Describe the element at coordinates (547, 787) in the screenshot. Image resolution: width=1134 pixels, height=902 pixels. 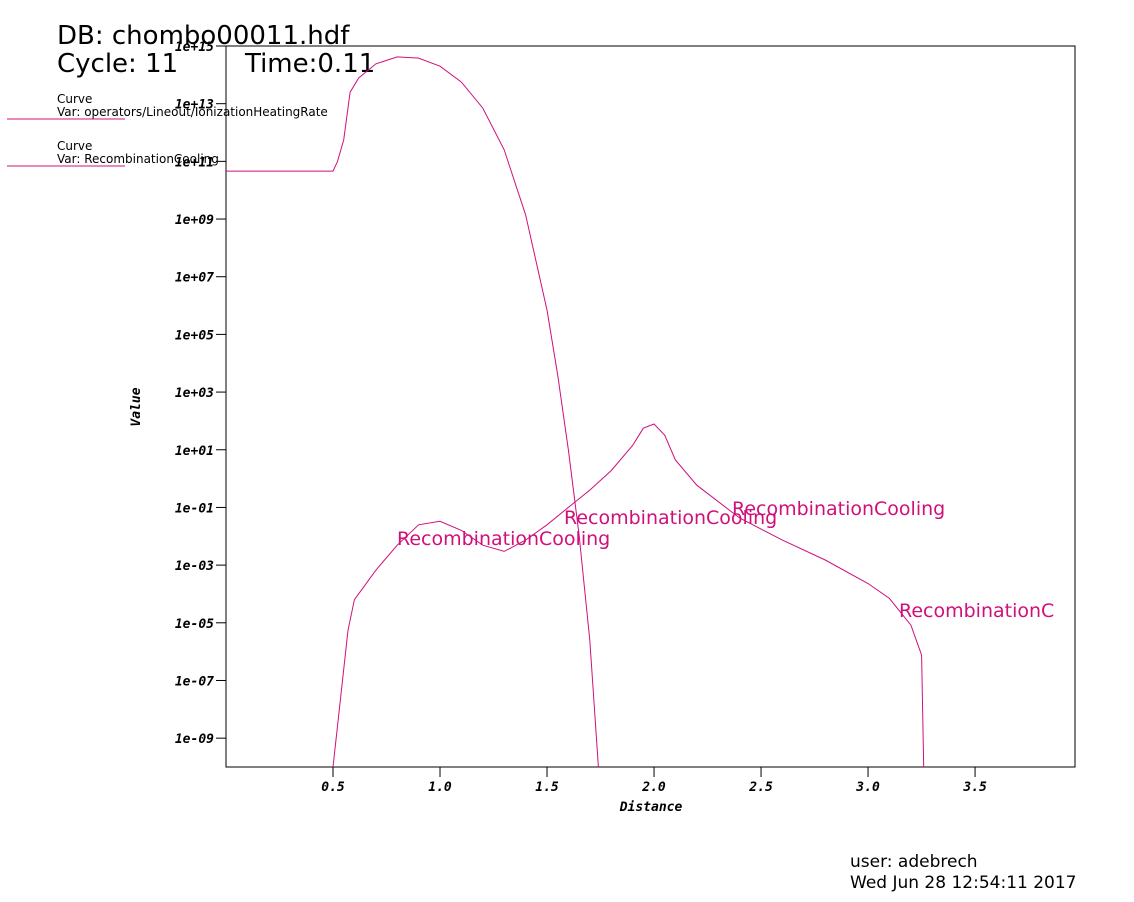
I see `x-tick-label: 1.5` at that location.